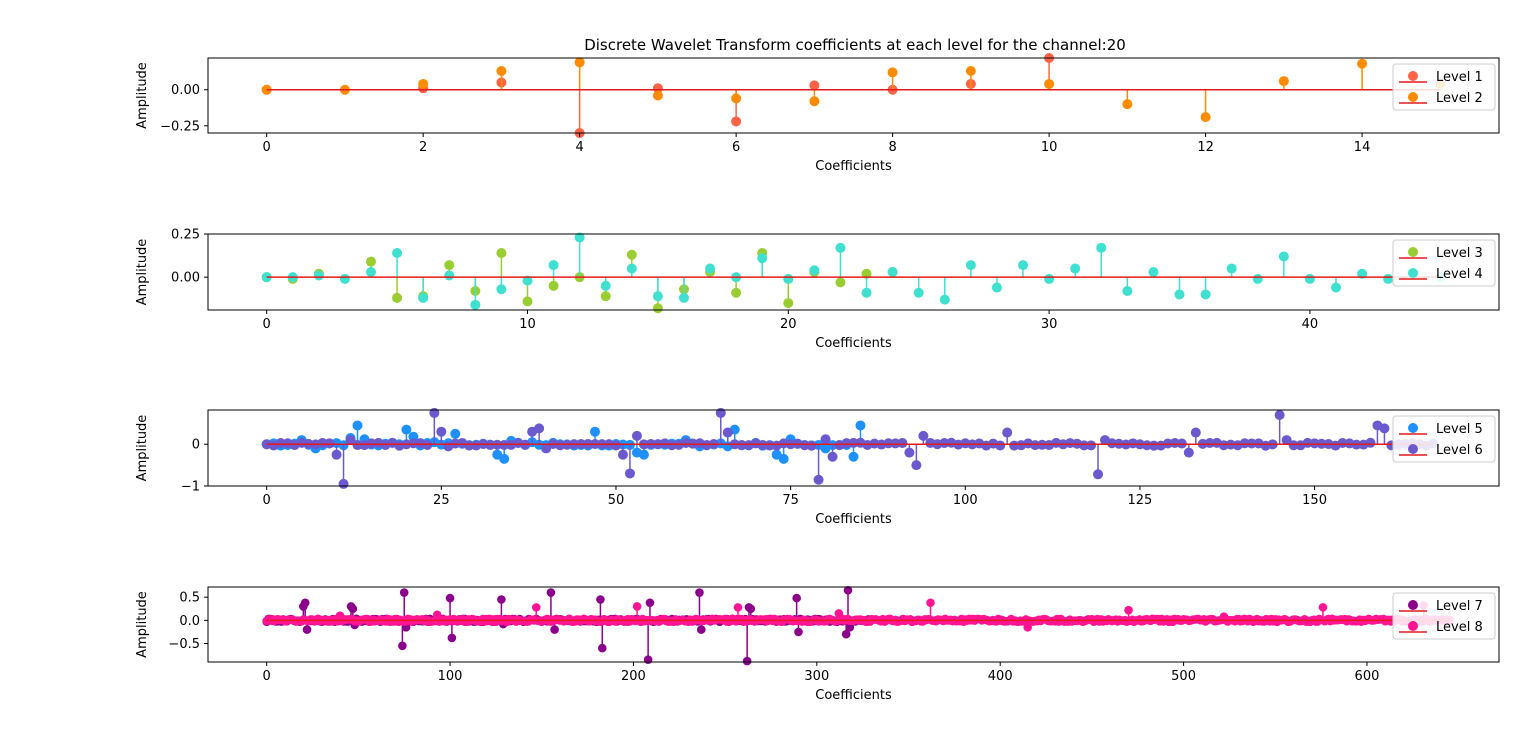  I want to click on y-tick-label: 0.00, so click(185, 278).